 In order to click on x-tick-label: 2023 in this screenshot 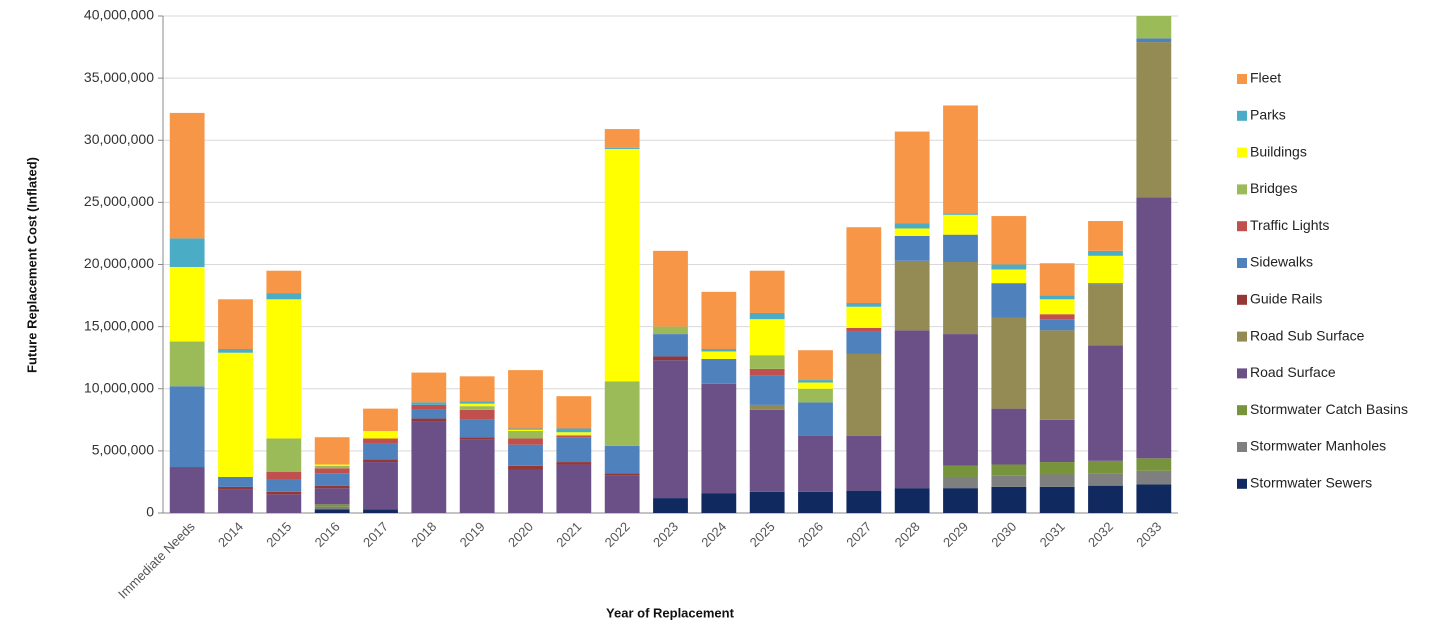, I will do `click(665, 534)`.